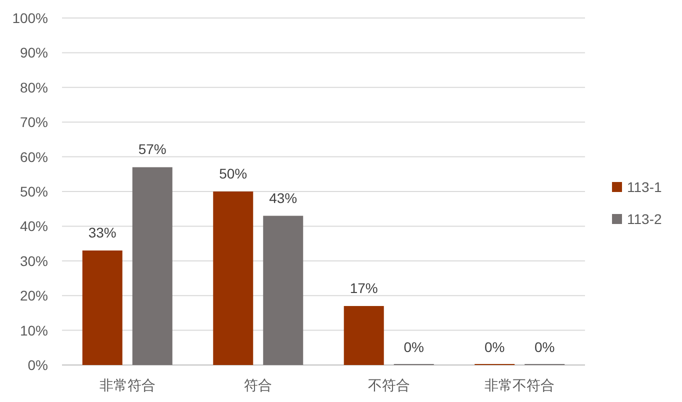 The height and width of the screenshot is (402, 682). I want to click on y-tick-label: 40%, so click(34, 226).